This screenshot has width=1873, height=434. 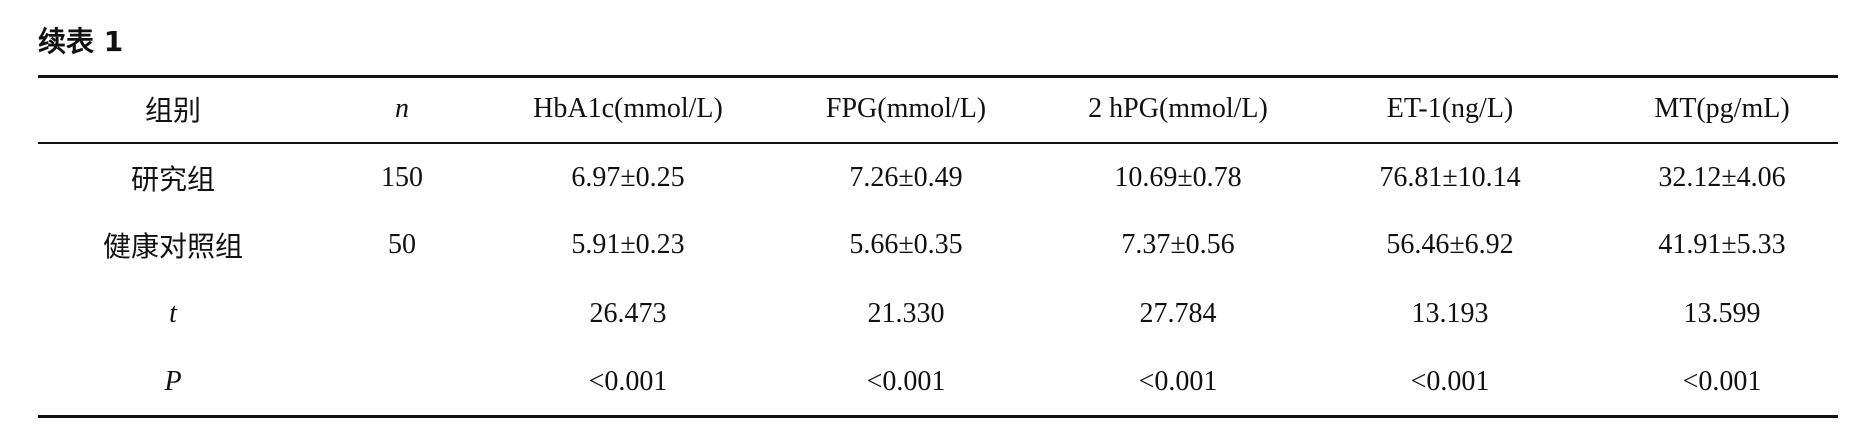 I want to click on header-cell: ET-1(ng/L), so click(x=1450, y=108).